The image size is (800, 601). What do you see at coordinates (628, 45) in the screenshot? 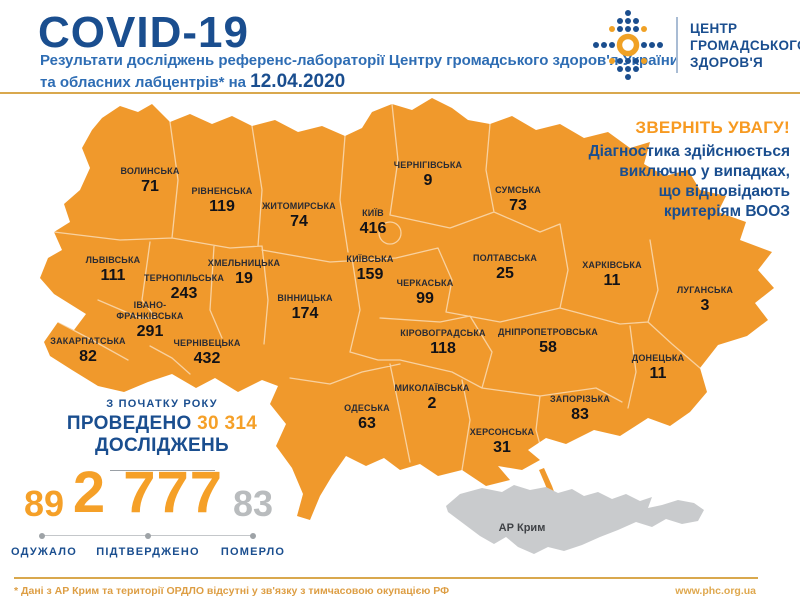
I see `phc-dots-logo-icon` at bounding box center [628, 45].